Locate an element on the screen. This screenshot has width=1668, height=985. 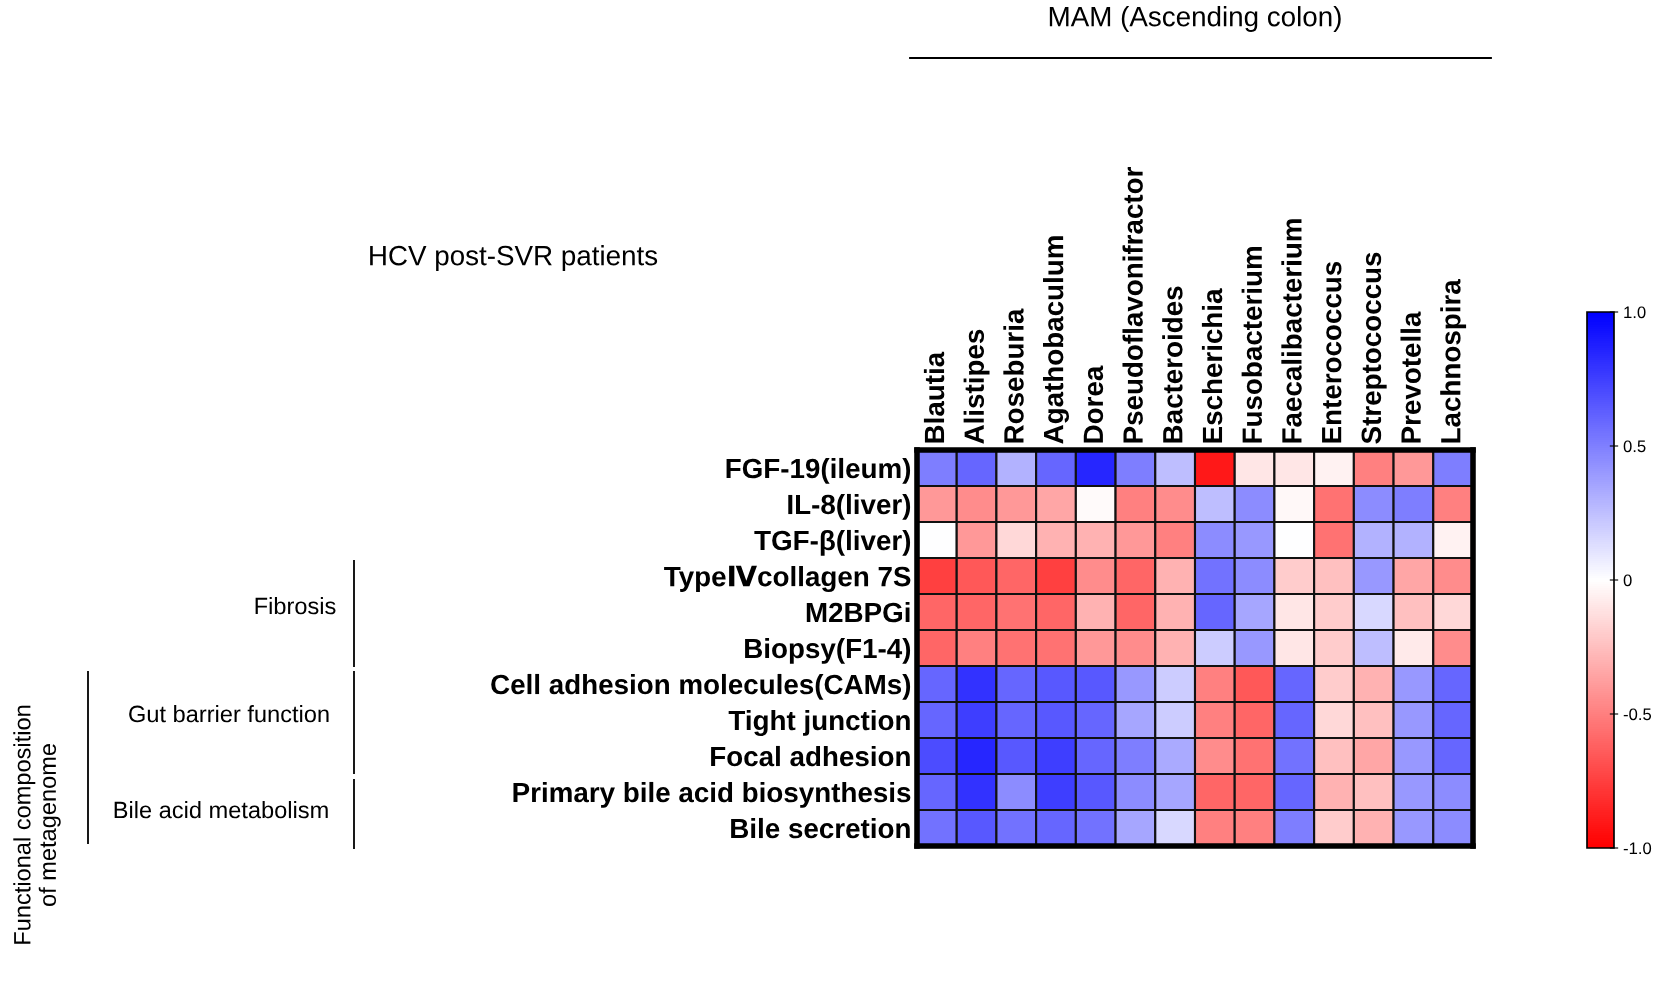
x-tick-label: Prevotella is located at coordinates (1410, 377).